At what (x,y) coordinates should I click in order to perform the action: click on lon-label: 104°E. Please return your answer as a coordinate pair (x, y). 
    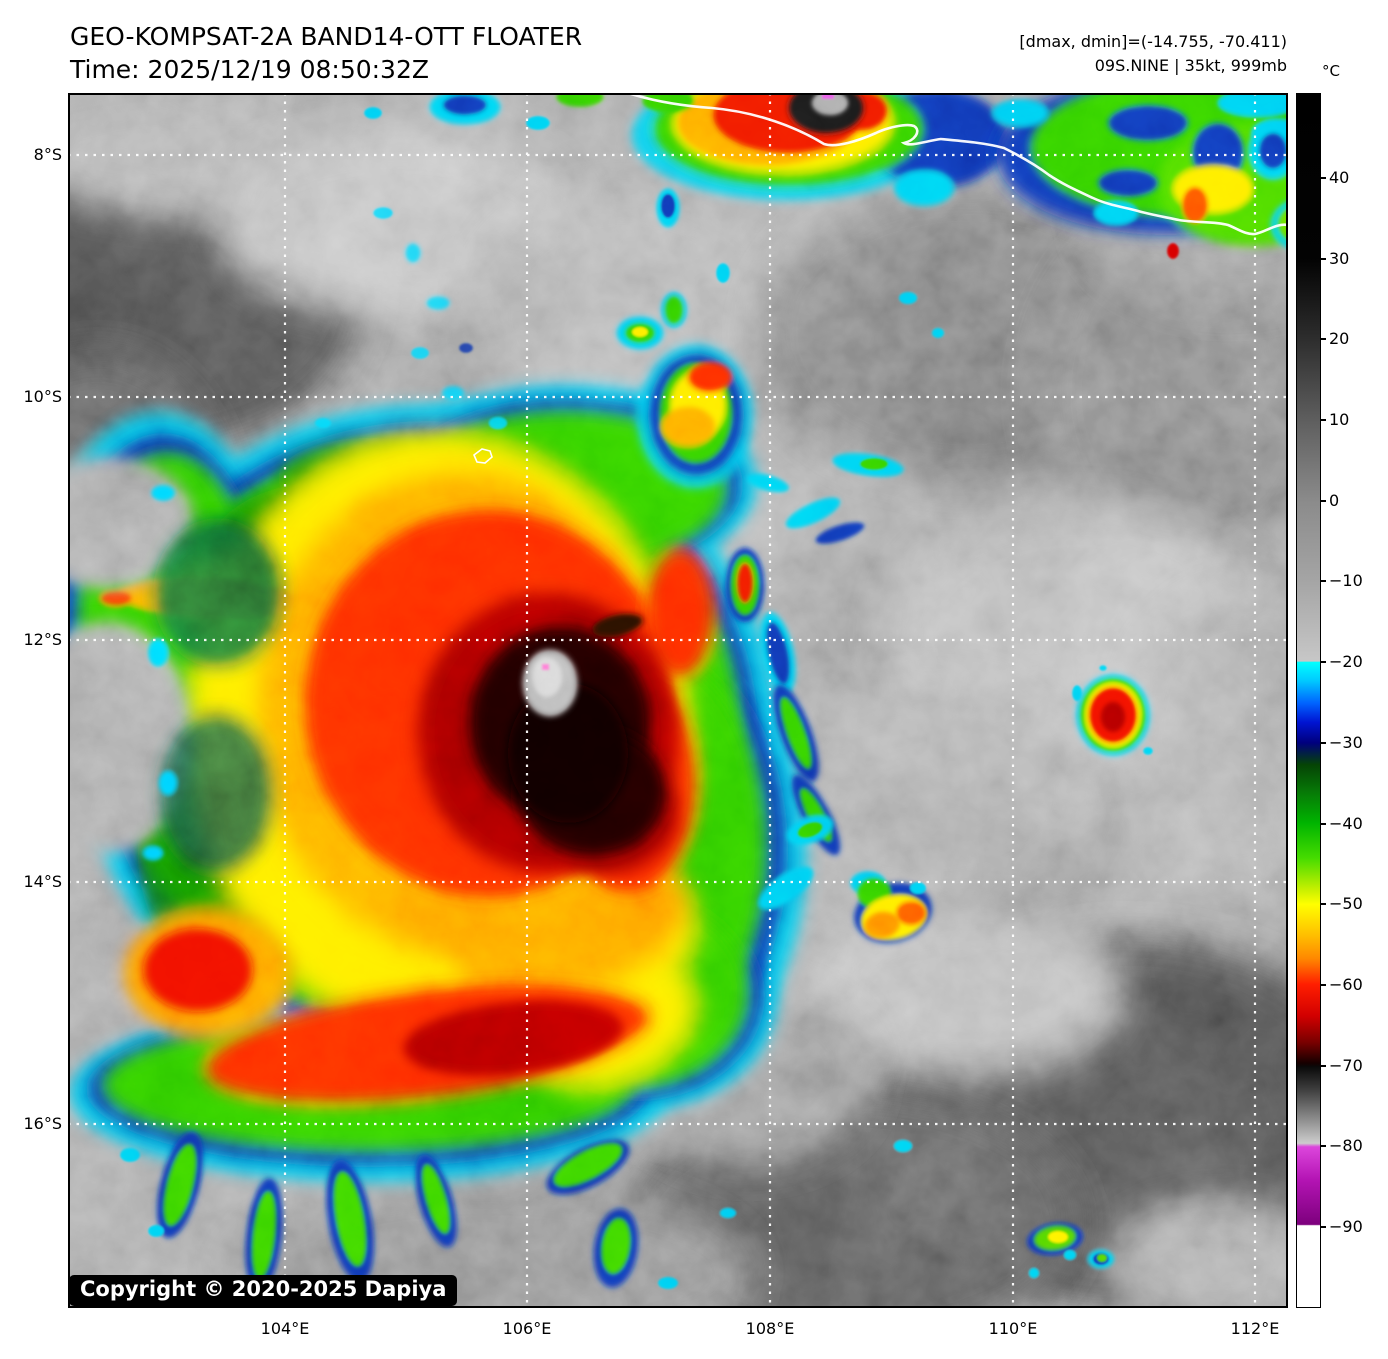
    Looking at the image, I should click on (285, 1328).